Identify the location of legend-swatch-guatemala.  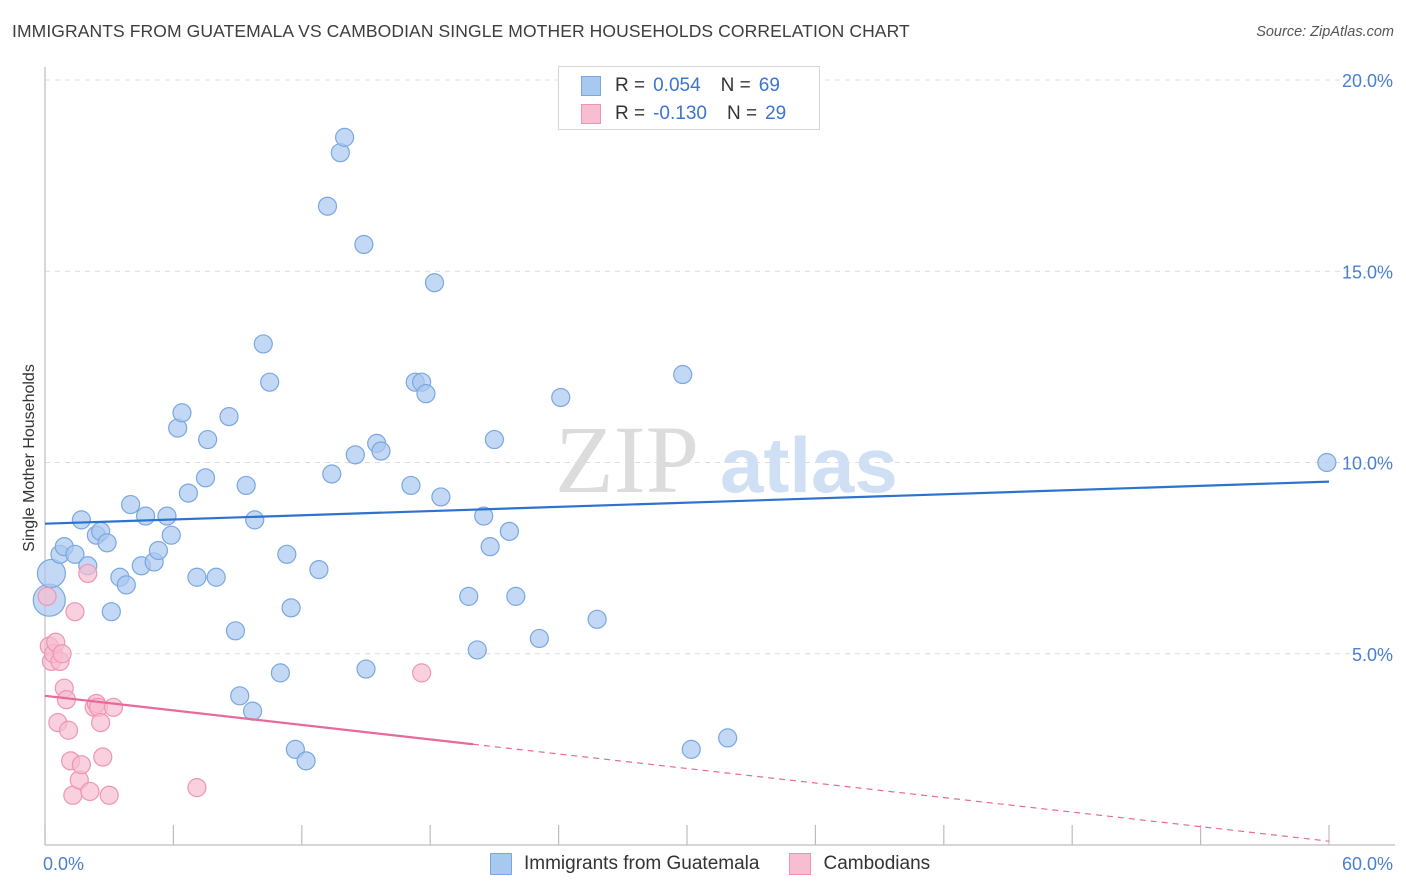
(591, 86).